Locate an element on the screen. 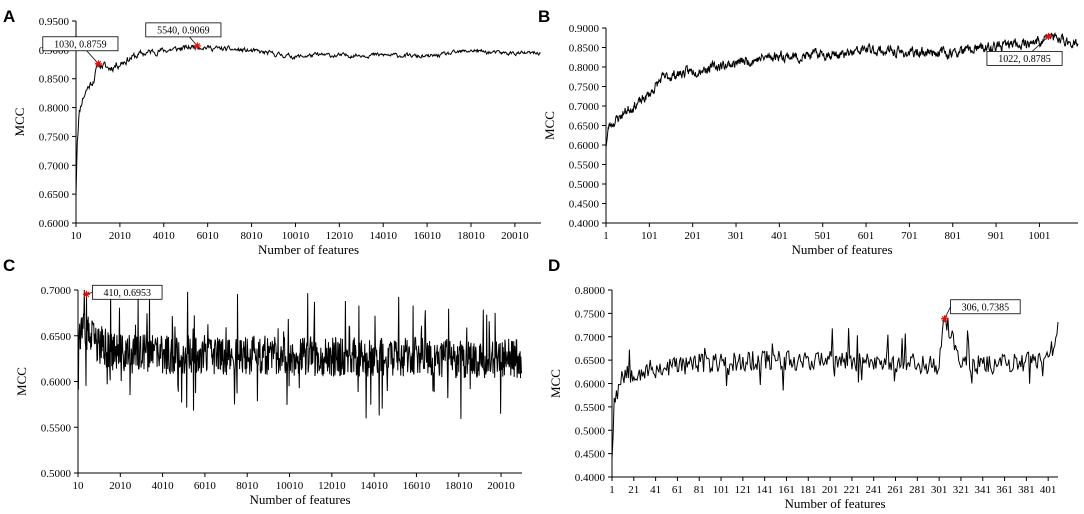  x-tick-label: 101 is located at coordinates (649, 236).